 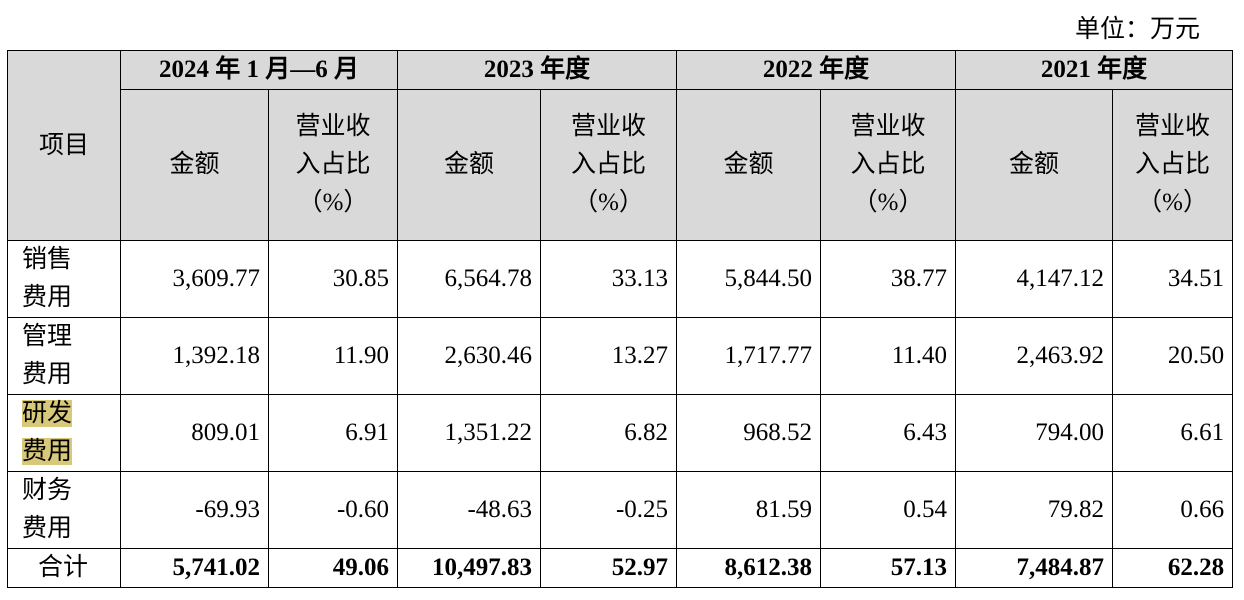 I want to click on cell-value: 1,717.77, so click(x=749, y=356).